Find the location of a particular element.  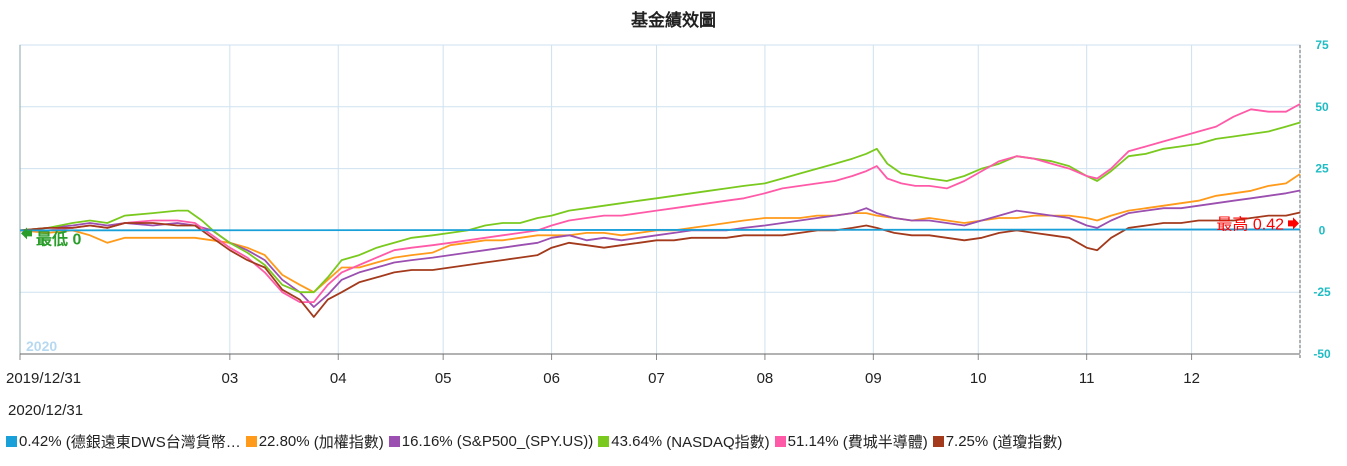

y-tick-label: -50 is located at coordinates (1322, 354).